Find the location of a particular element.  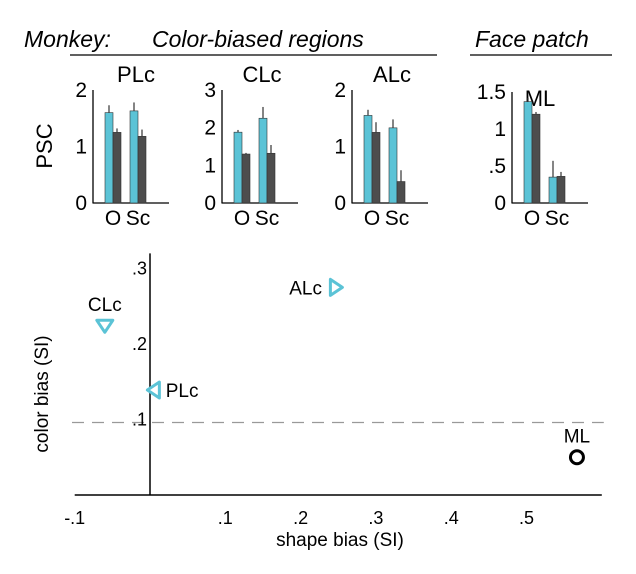

scatter-point-plc-label: PLc is located at coordinates (182, 391).